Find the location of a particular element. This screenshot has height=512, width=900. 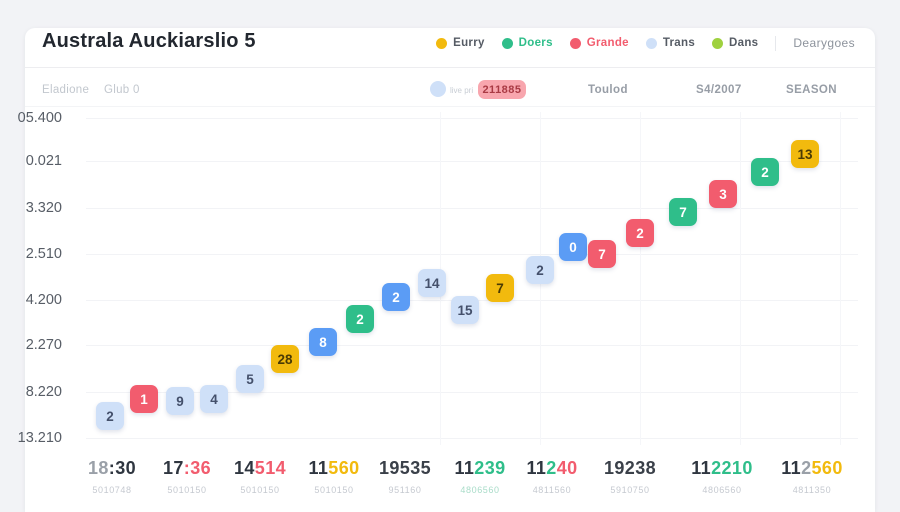

legend-item-label: Dans is located at coordinates (744, 43).